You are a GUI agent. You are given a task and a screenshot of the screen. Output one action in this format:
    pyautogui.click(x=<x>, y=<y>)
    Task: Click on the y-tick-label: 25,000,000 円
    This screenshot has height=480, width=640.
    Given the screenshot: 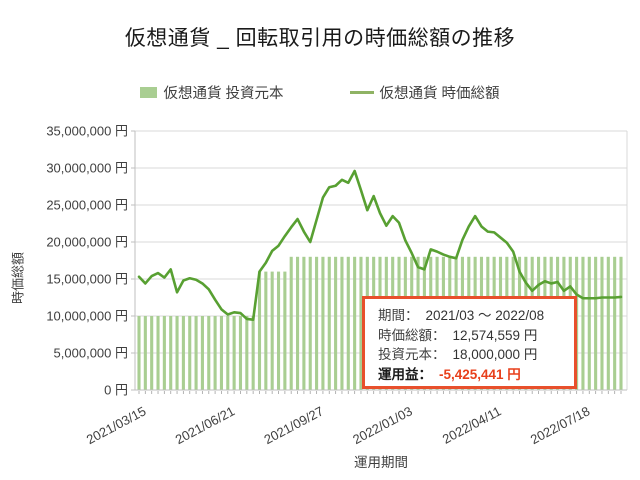 What is the action you would take?
    pyautogui.click(x=87, y=205)
    